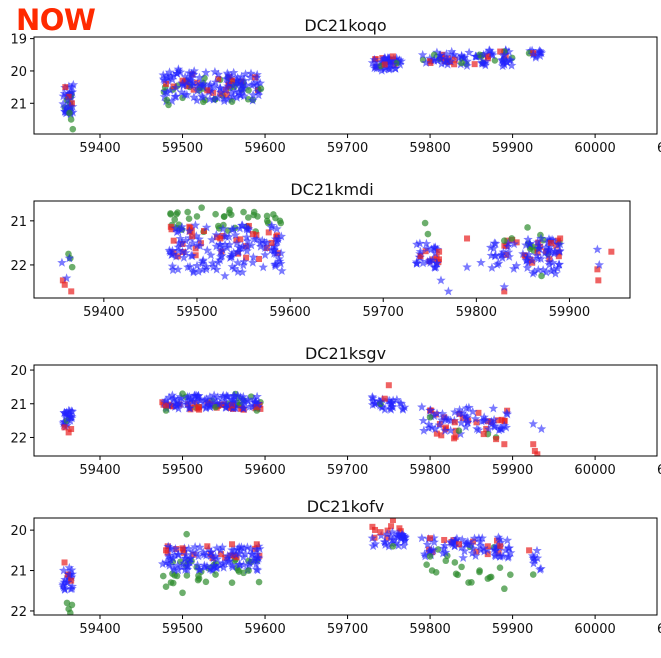 Image resolution: width=661 pixels, height=658 pixels. I want to click on x-tick-label: 59700, so click(383, 312).